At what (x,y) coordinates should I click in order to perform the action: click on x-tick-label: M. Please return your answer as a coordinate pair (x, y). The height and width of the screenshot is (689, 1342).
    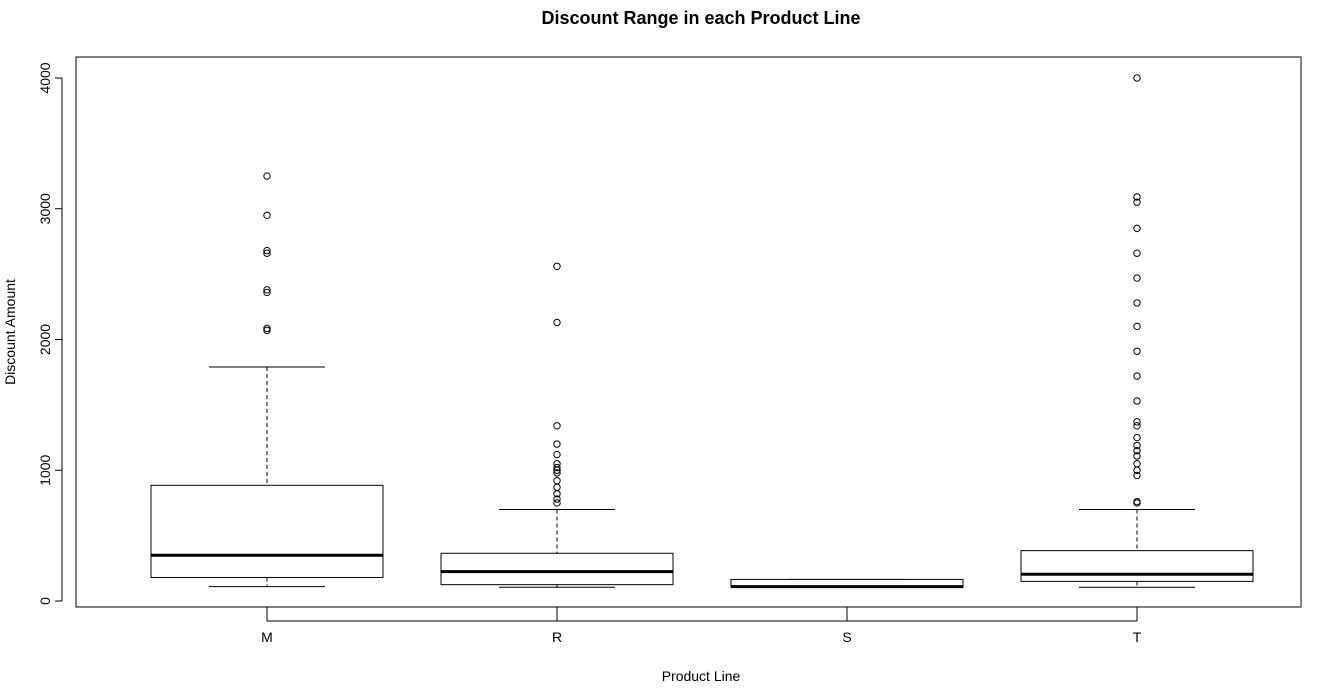
    Looking at the image, I should click on (267, 637).